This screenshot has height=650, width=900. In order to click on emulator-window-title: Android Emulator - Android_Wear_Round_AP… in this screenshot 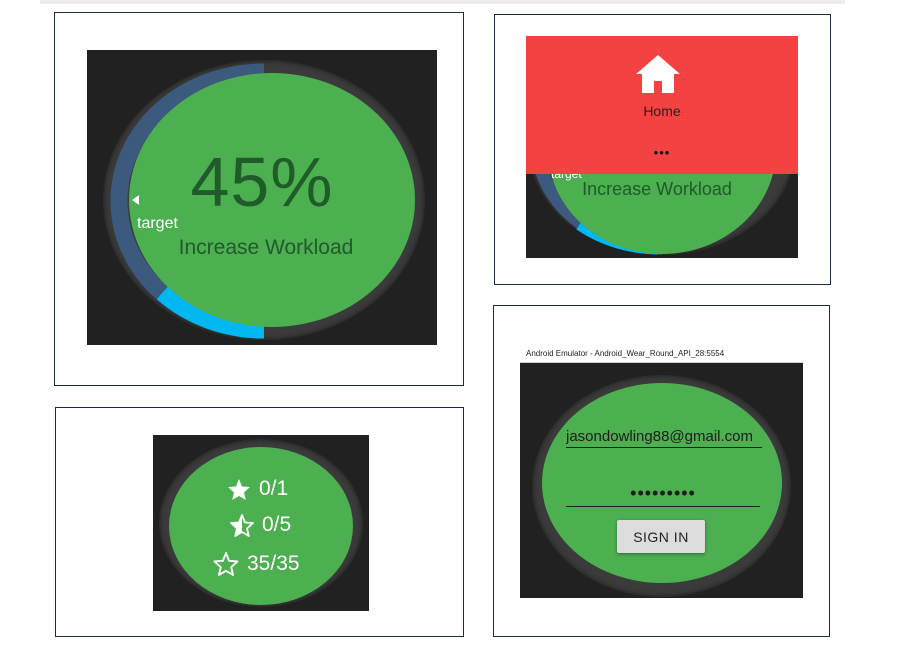, I will do `click(661, 354)`.